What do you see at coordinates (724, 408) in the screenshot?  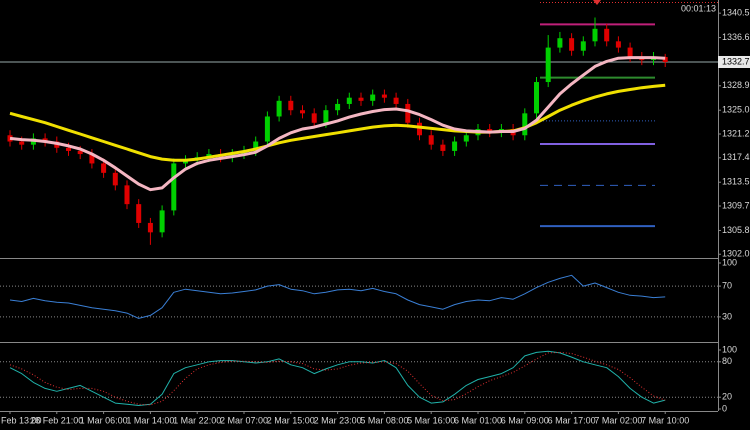 I see `y-tick-label: 0` at bounding box center [724, 408].